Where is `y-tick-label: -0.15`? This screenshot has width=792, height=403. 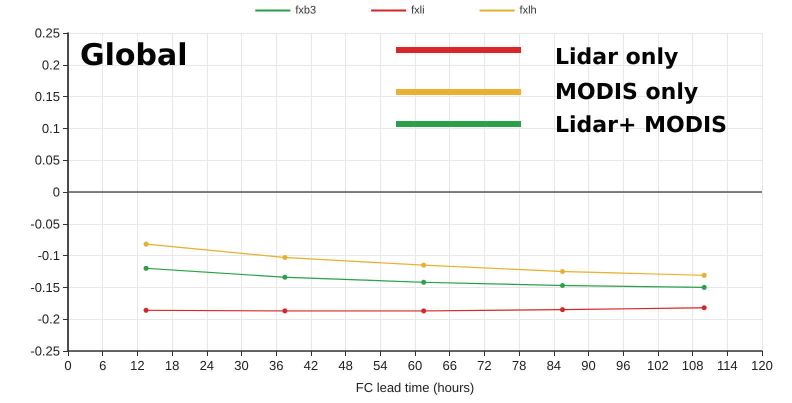 y-tick-label: -0.15 is located at coordinates (45, 287).